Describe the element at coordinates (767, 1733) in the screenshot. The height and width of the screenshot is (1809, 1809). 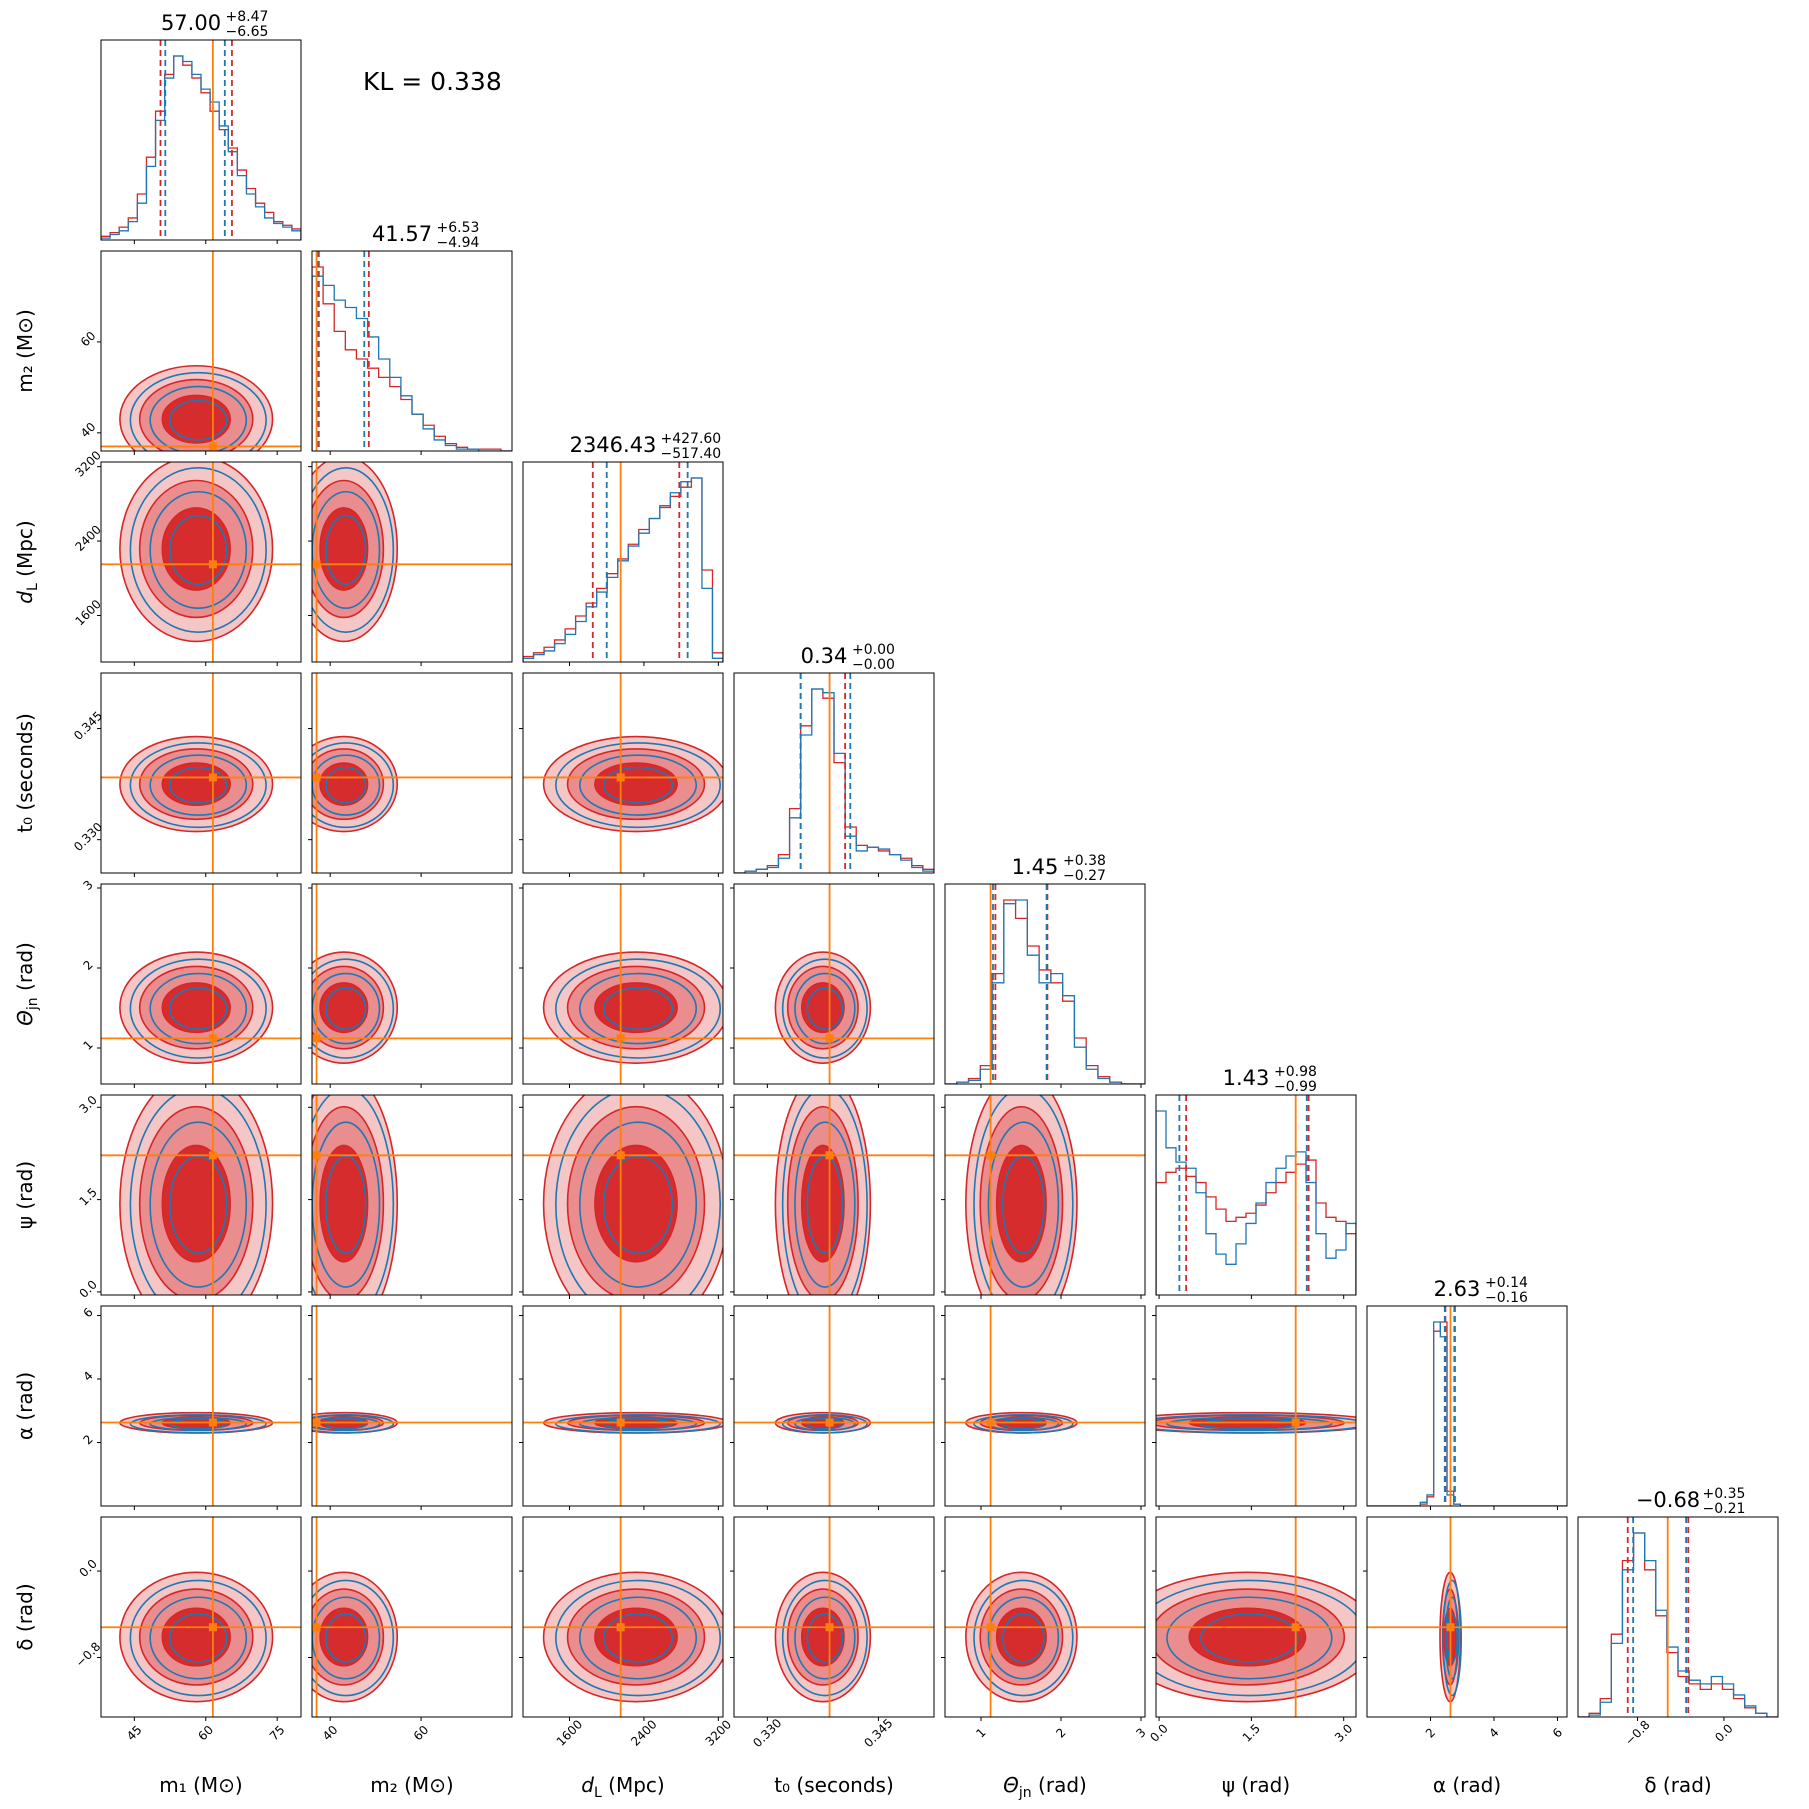
I see `x-tick-label-t0-0: 0.330` at that location.